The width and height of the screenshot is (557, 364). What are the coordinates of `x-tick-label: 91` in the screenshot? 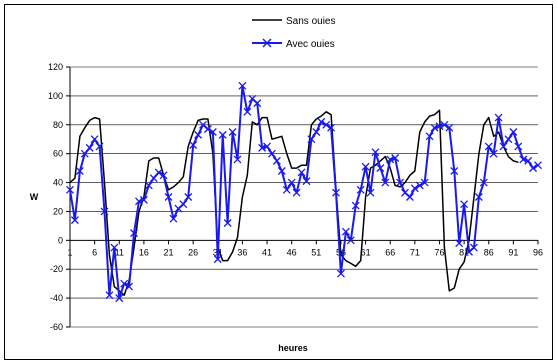 It's located at (513, 252).